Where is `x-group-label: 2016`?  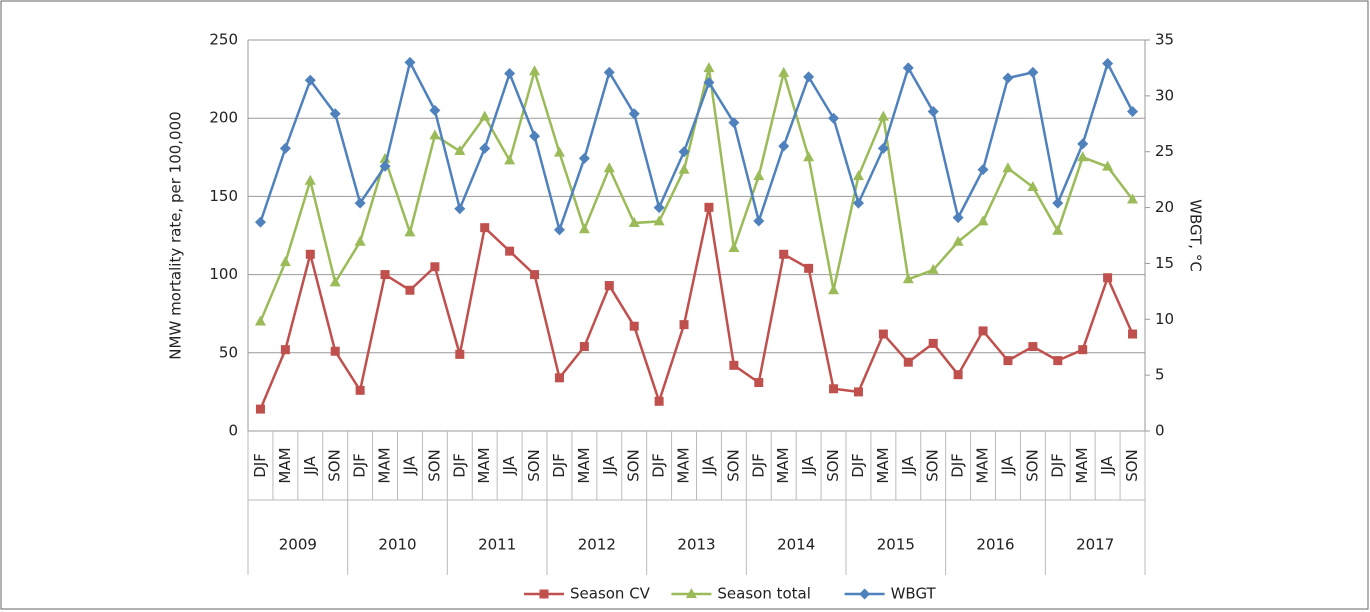
x-group-label: 2016 is located at coordinates (995, 545).